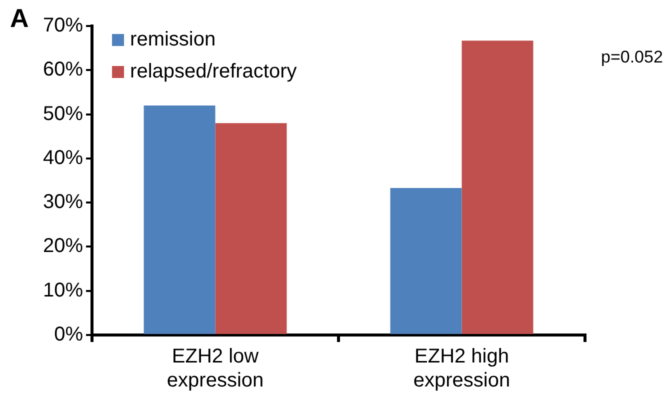  What do you see at coordinates (632, 57) in the screenshot?
I see `text: p=0.052` at bounding box center [632, 57].